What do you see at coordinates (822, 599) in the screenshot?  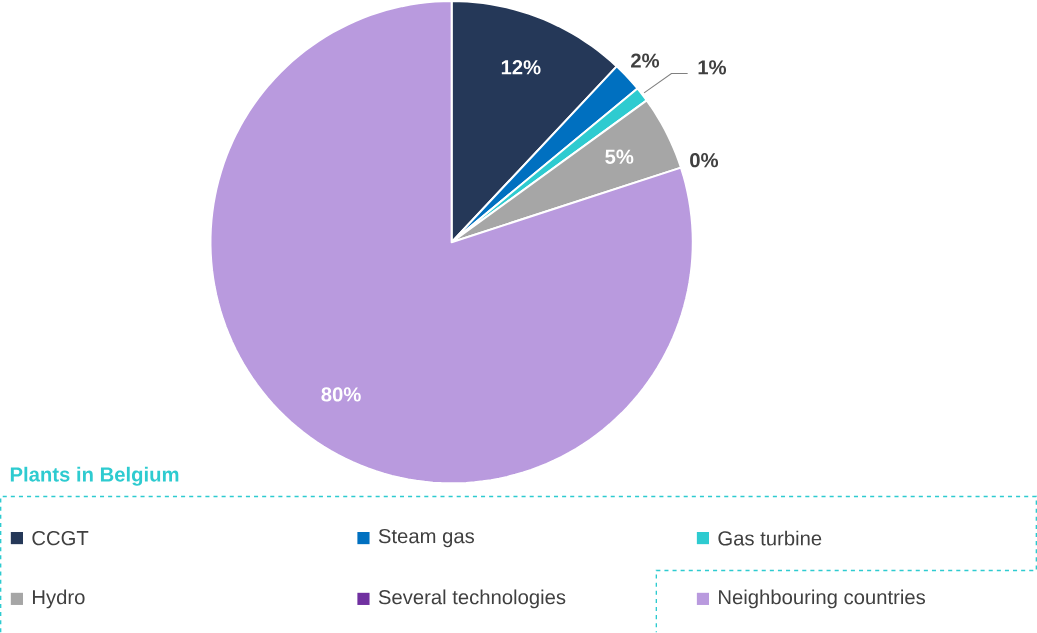 I see `legend-label: Neighbouring countries` at bounding box center [822, 599].